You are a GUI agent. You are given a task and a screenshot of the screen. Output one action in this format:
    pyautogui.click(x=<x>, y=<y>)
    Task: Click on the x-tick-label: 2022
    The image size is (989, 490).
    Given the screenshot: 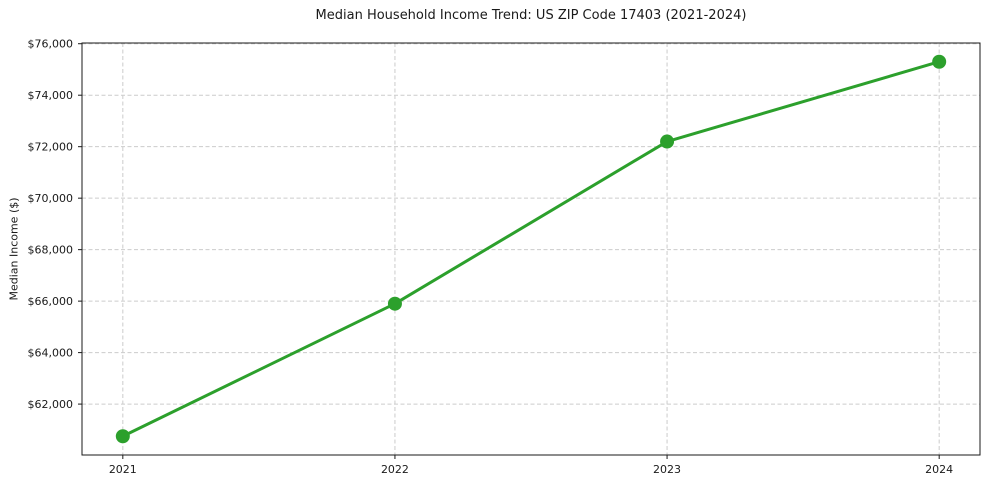 What is the action you would take?
    pyautogui.click(x=395, y=469)
    